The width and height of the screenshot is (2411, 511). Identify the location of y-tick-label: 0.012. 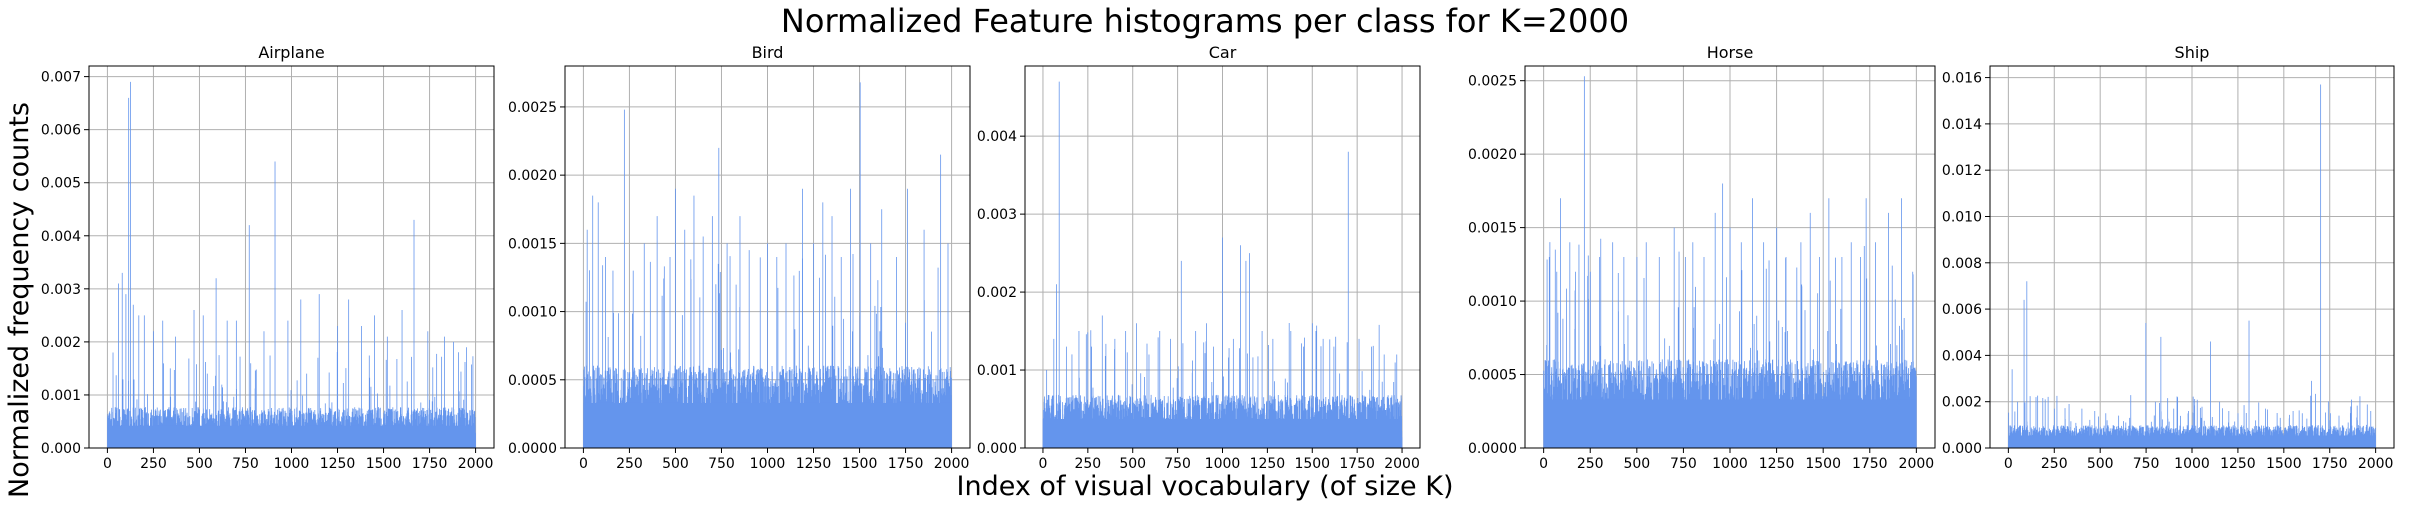
(1962, 171).